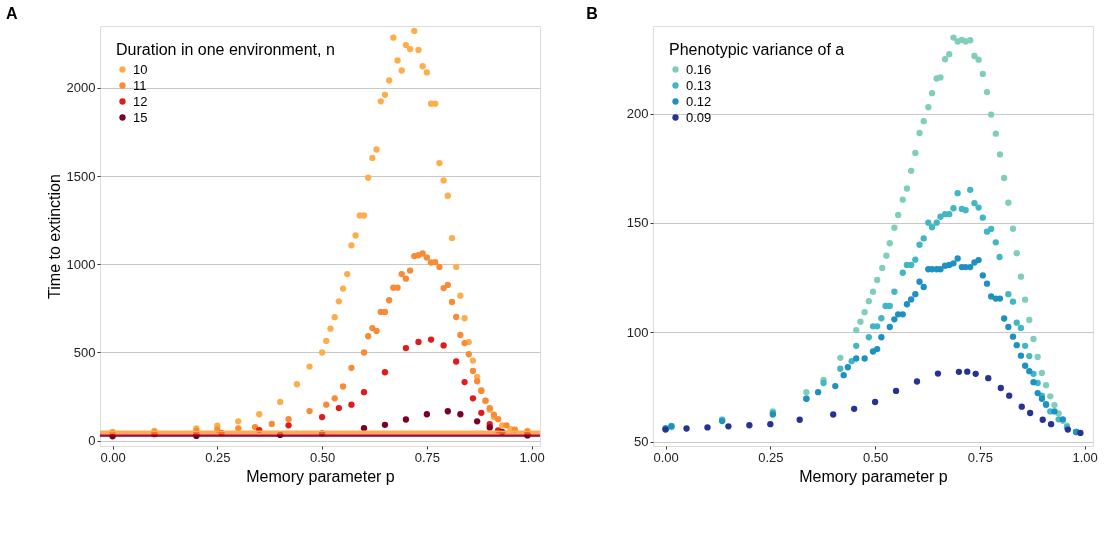 The image size is (1120, 560). What do you see at coordinates (84, 352) in the screenshot?
I see `y-tick-label: 500` at bounding box center [84, 352].